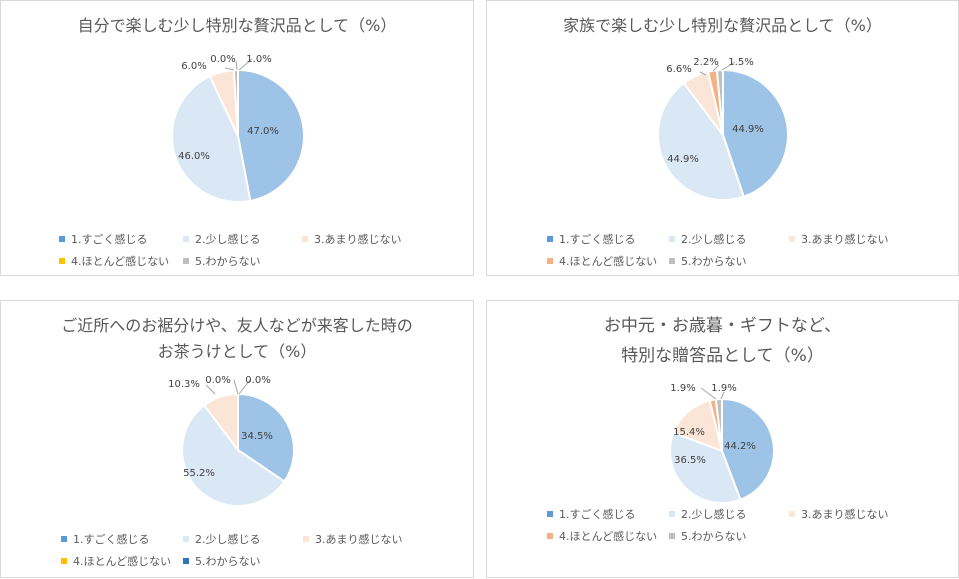  I want to click on data-label-5: 1.0%, so click(258, 59).